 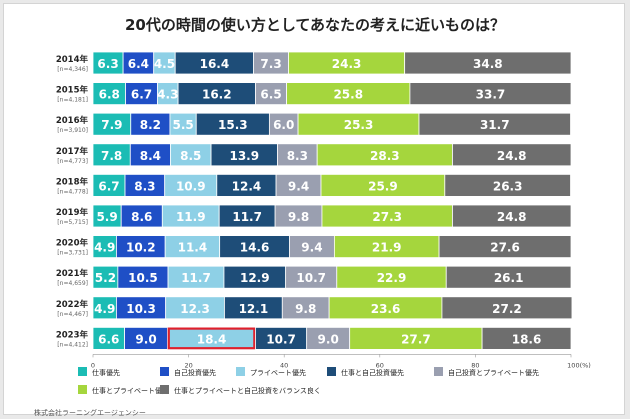 I want to click on data-label: 12.9, so click(x=255, y=278).